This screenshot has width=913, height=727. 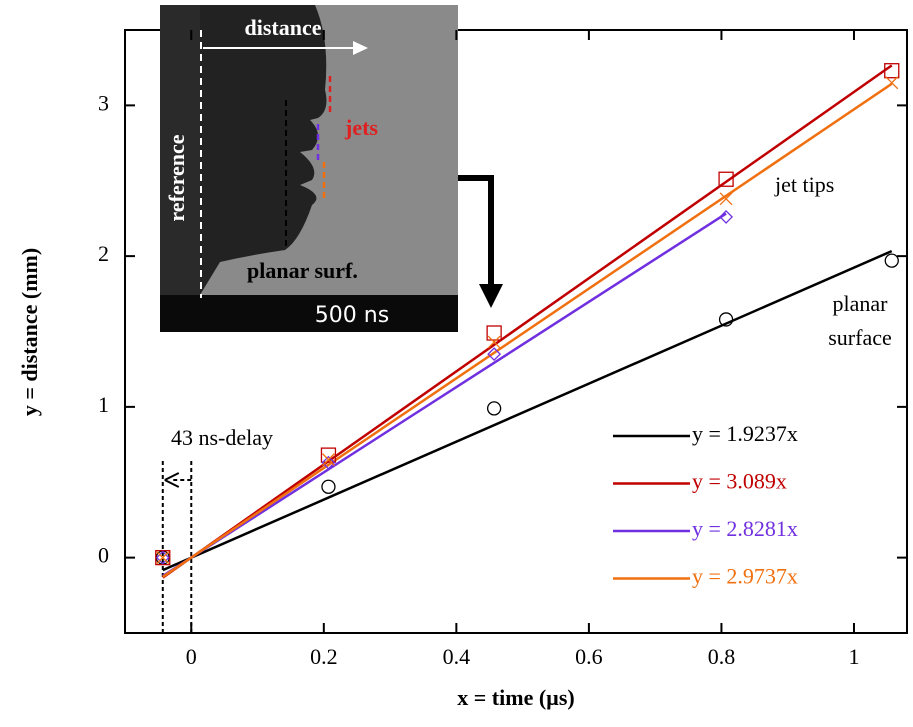 What do you see at coordinates (283, 27) in the screenshot?
I see `inset-distance: distance` at bounding box center [283, 27].